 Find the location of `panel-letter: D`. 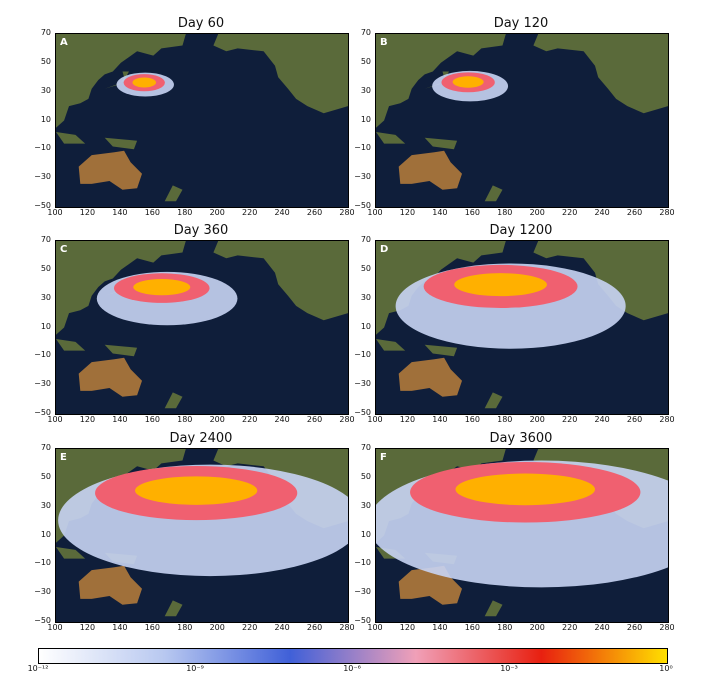

panel-letter: D is located at coordinates (384, 249).